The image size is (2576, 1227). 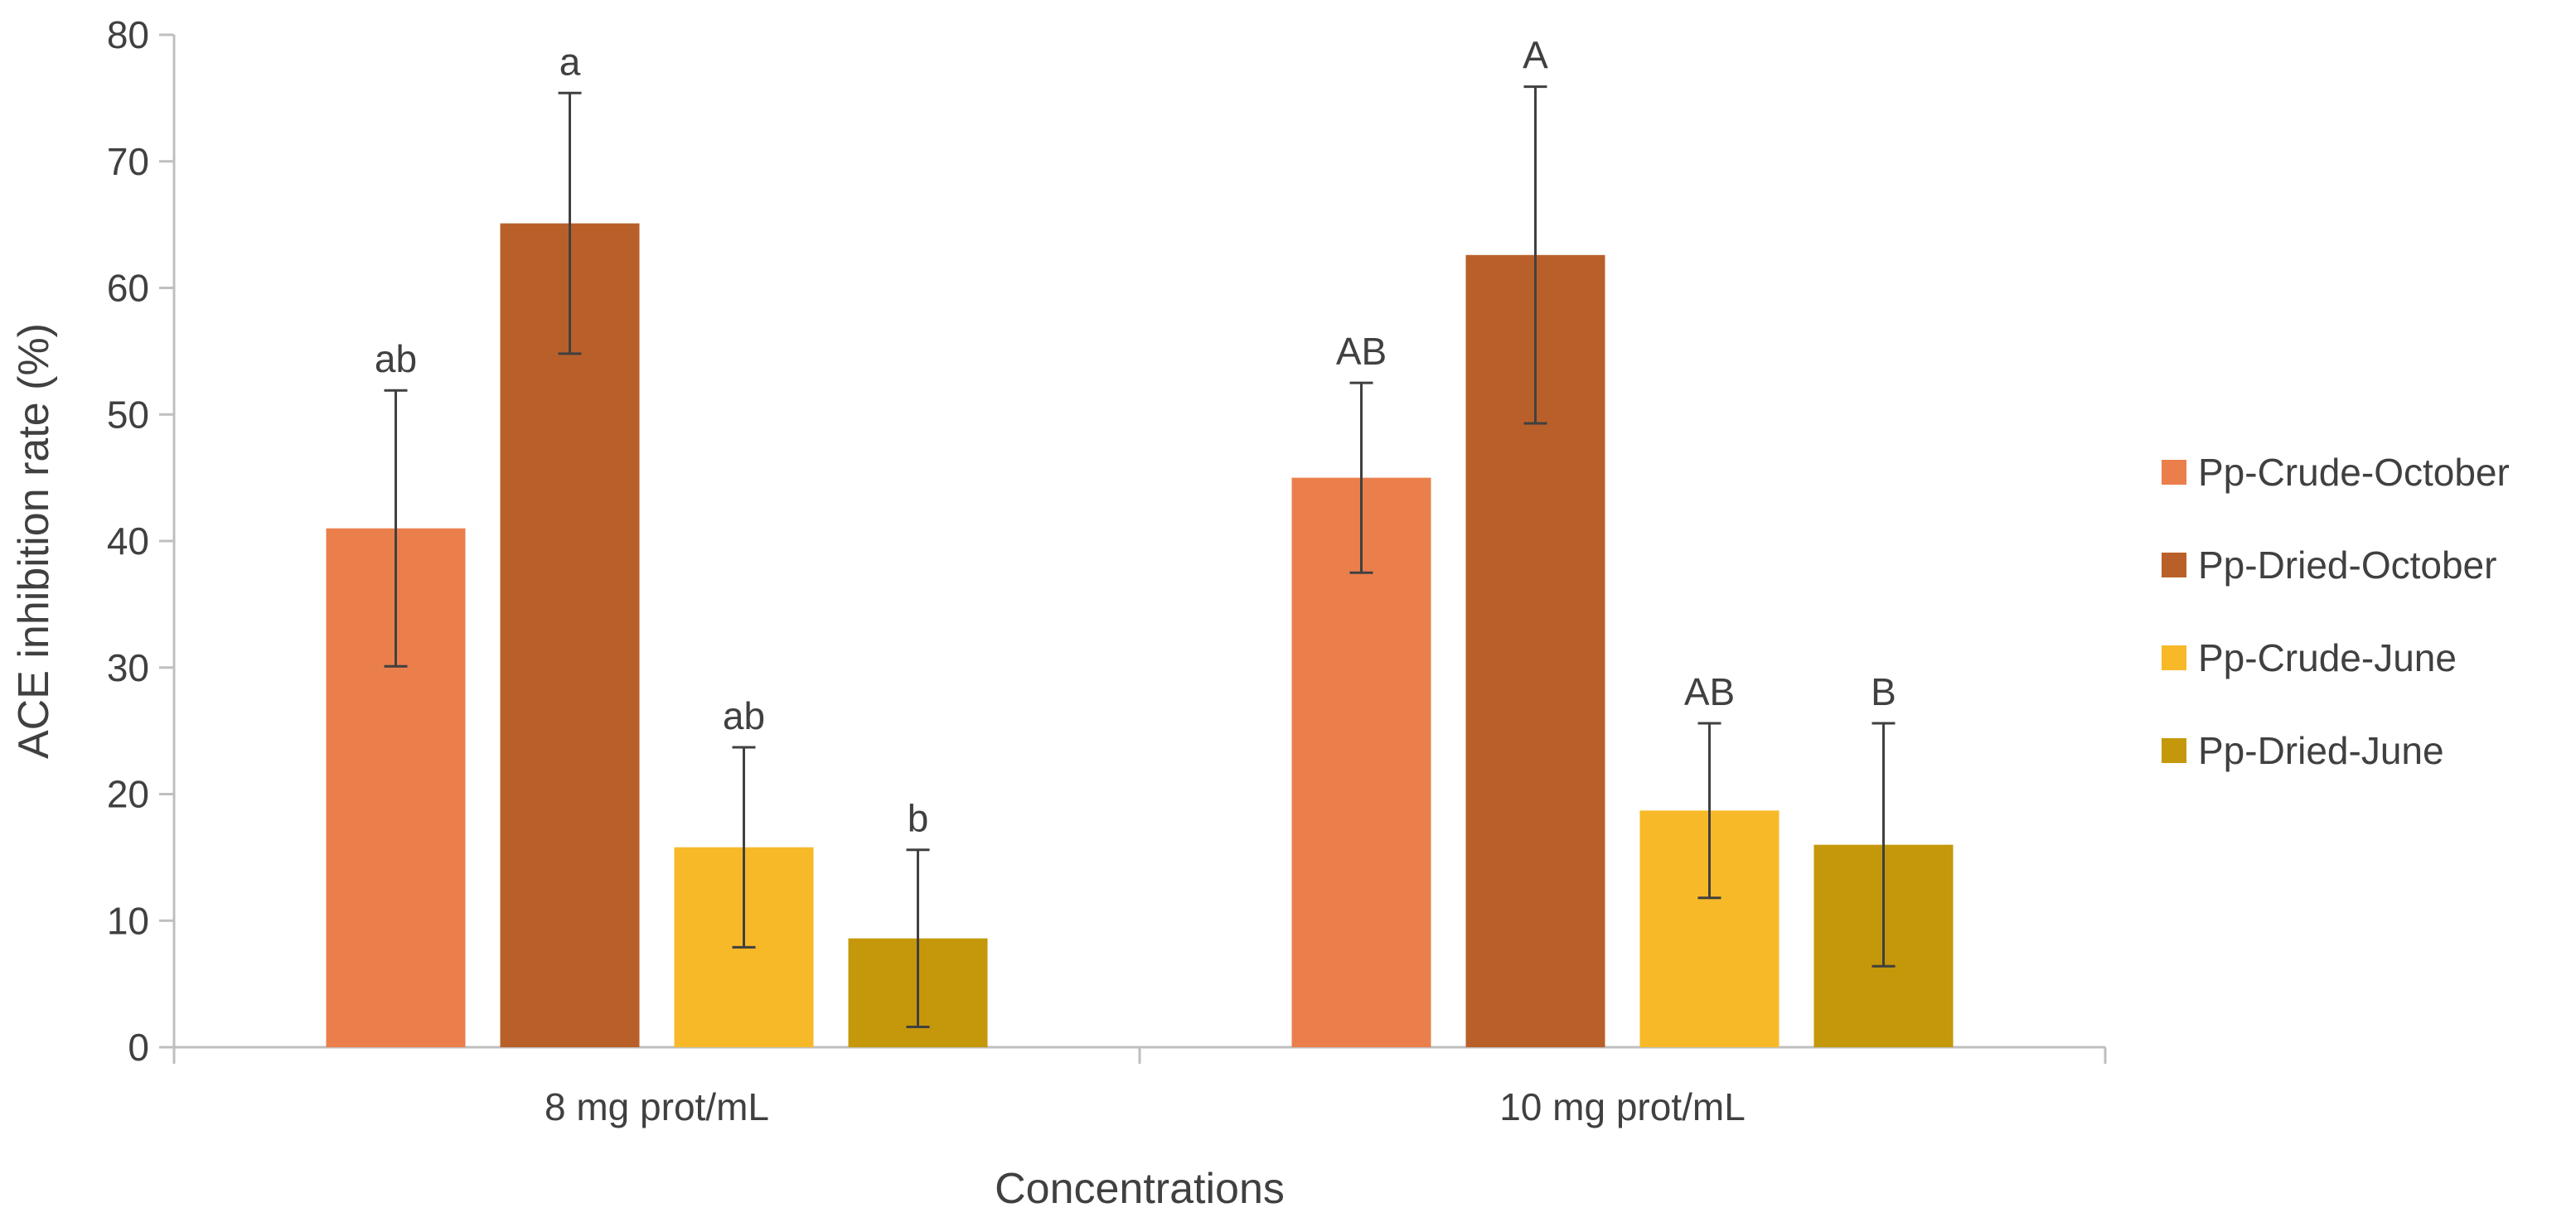 What do you see at coordinates (2321, 750) in the screenshot?
I see `legend-label: Pp-Dried-June` at bounding box center [2321, 750].